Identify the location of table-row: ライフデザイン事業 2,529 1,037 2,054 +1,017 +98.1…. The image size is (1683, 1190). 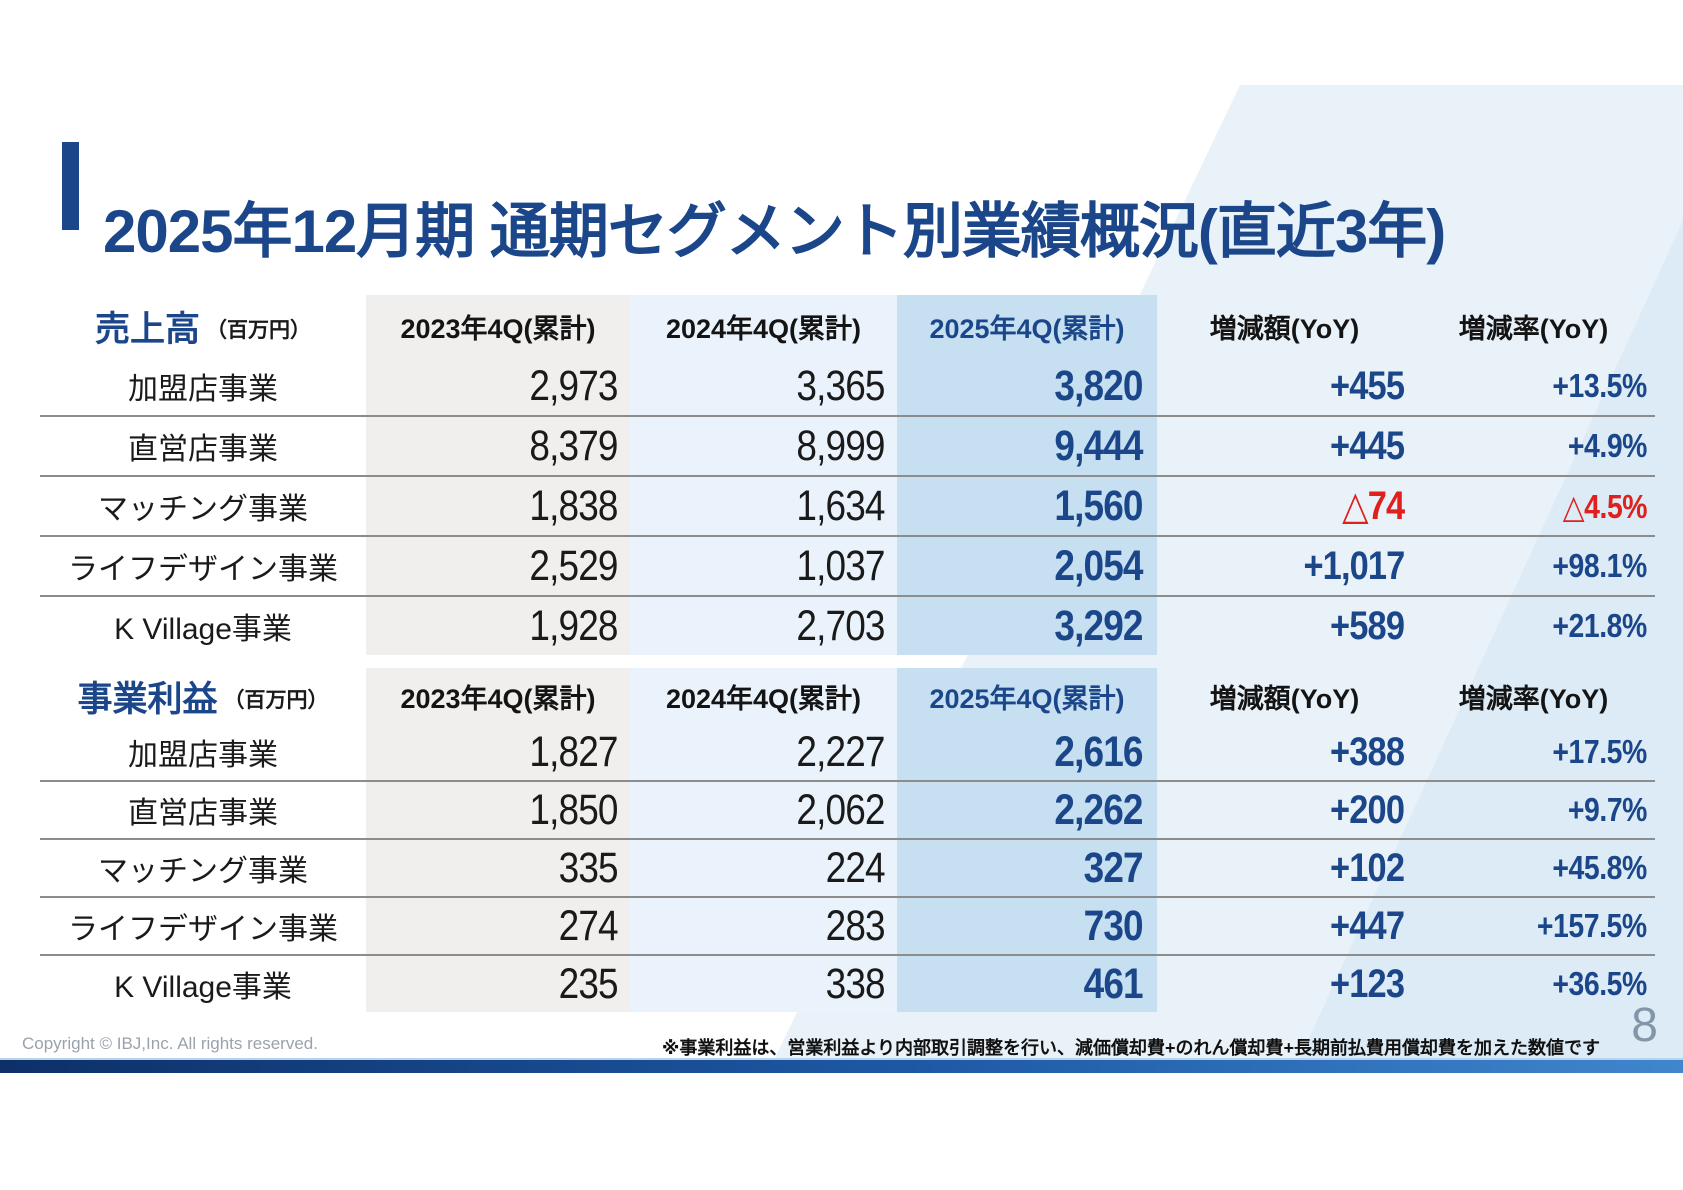
(847, 565).